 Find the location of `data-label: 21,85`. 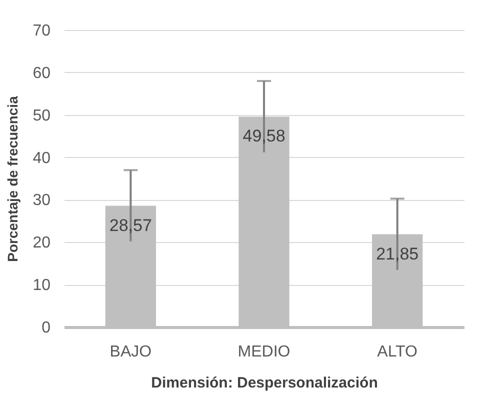

data-label: 21,85 is located at coordinates (397, 254).